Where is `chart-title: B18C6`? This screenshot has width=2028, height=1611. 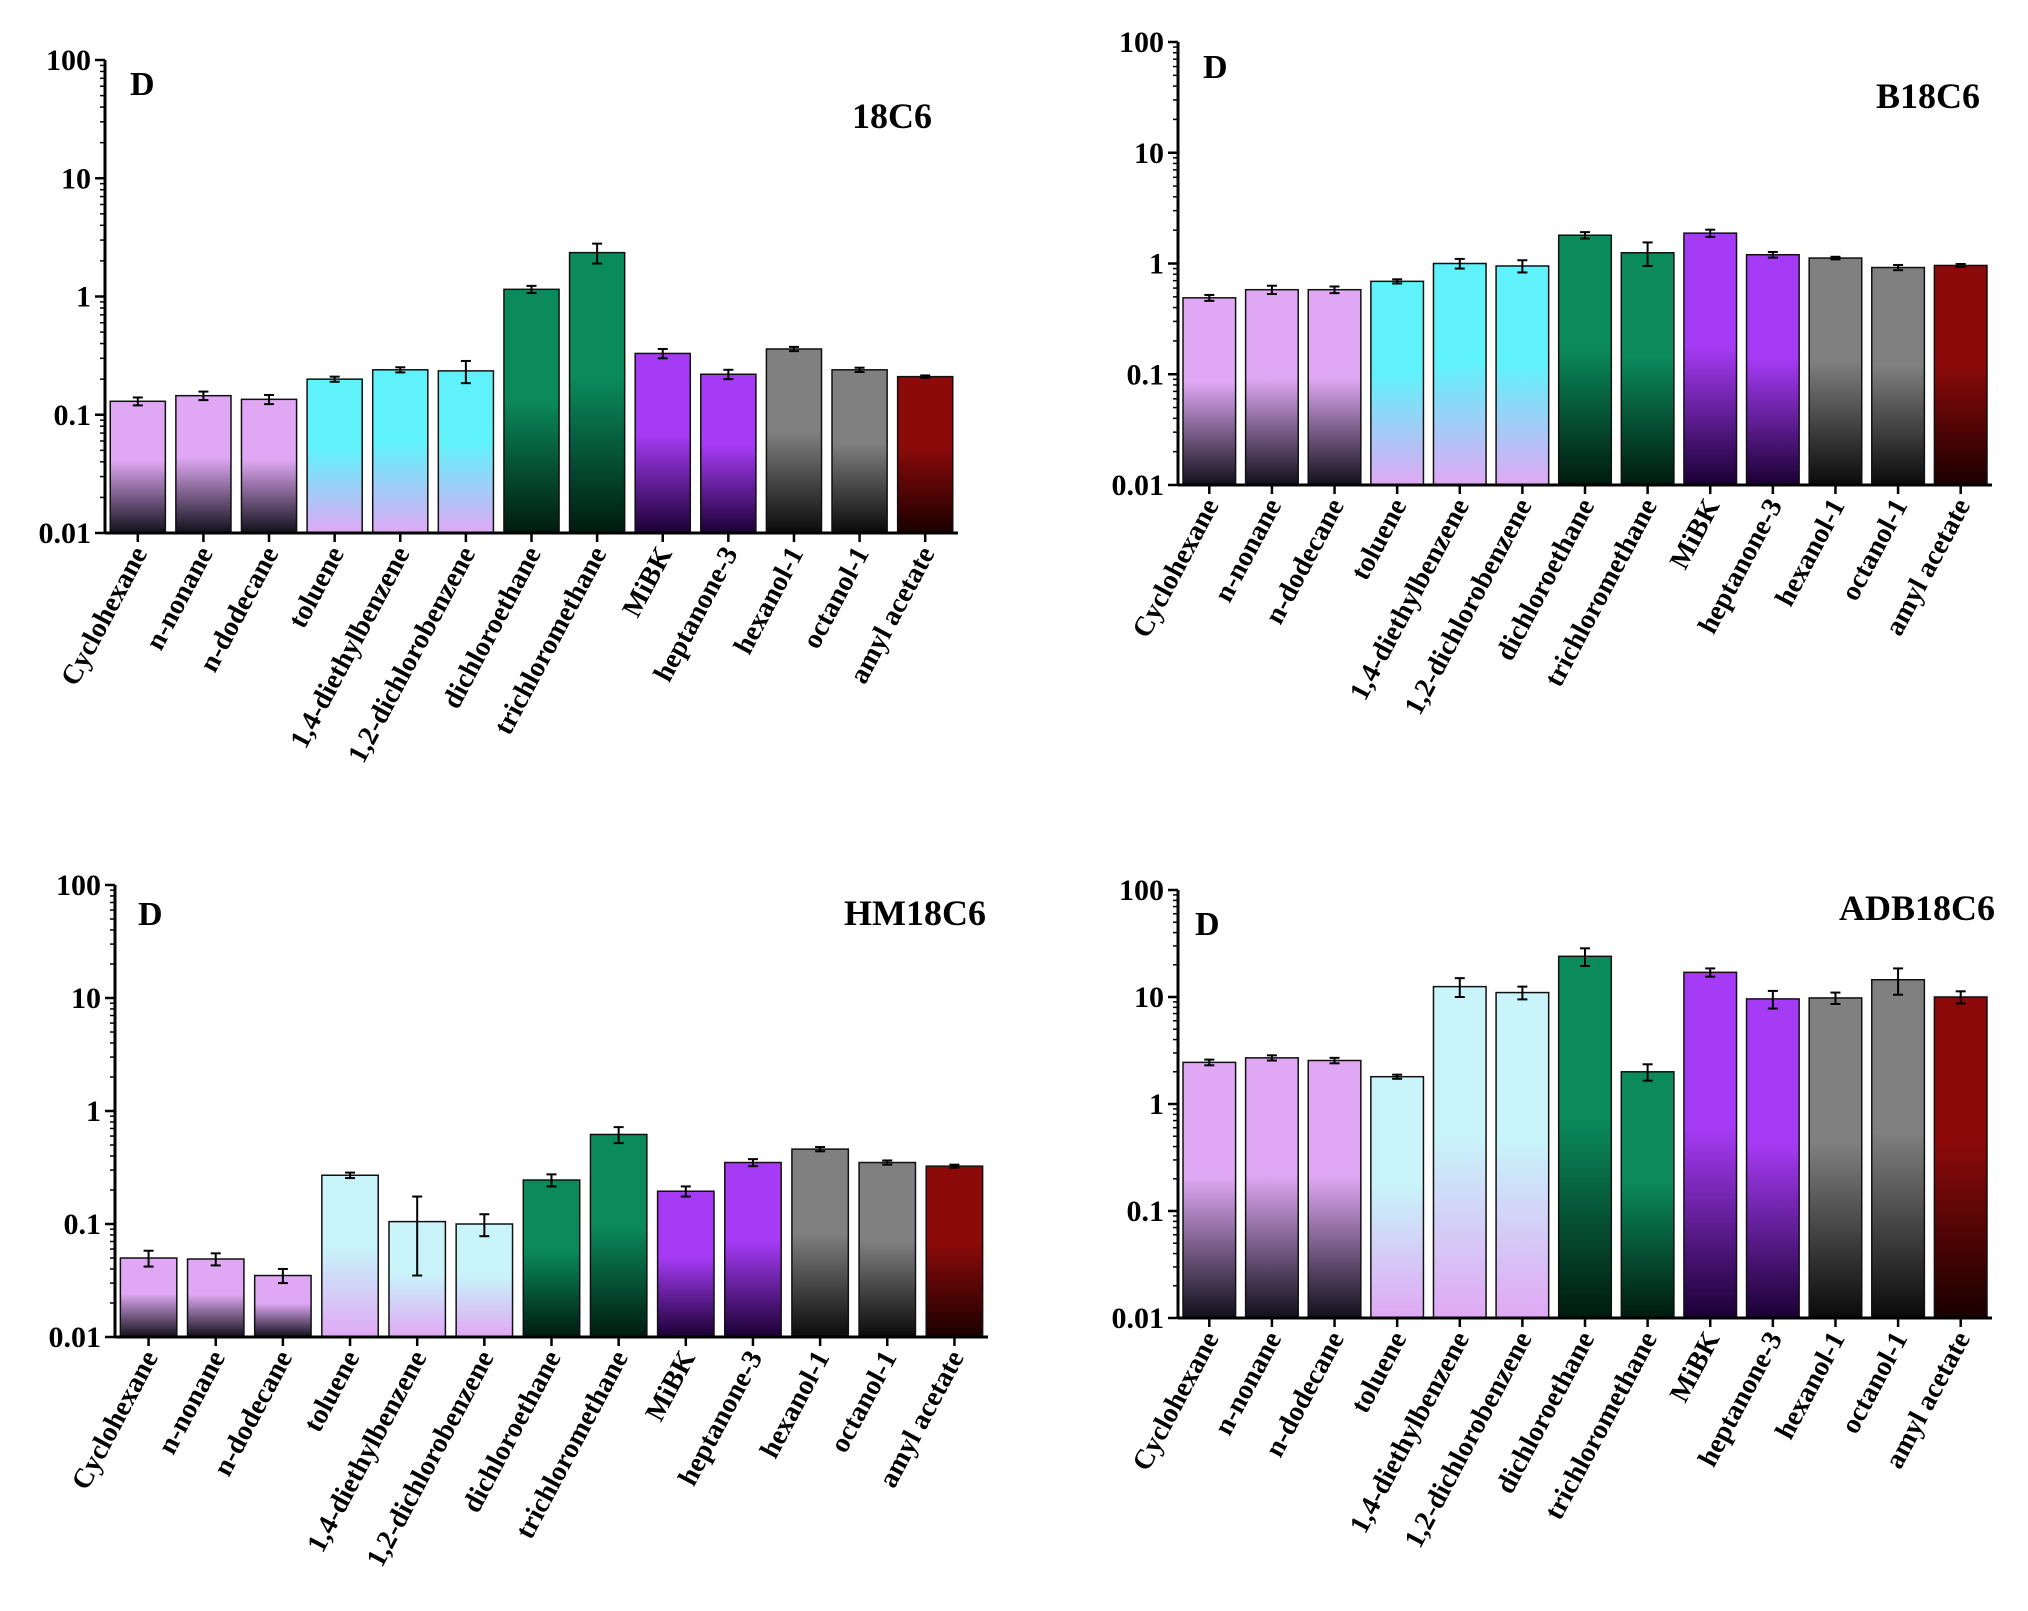
chart-title: B18C6 is located at coordinates (1928, 96).